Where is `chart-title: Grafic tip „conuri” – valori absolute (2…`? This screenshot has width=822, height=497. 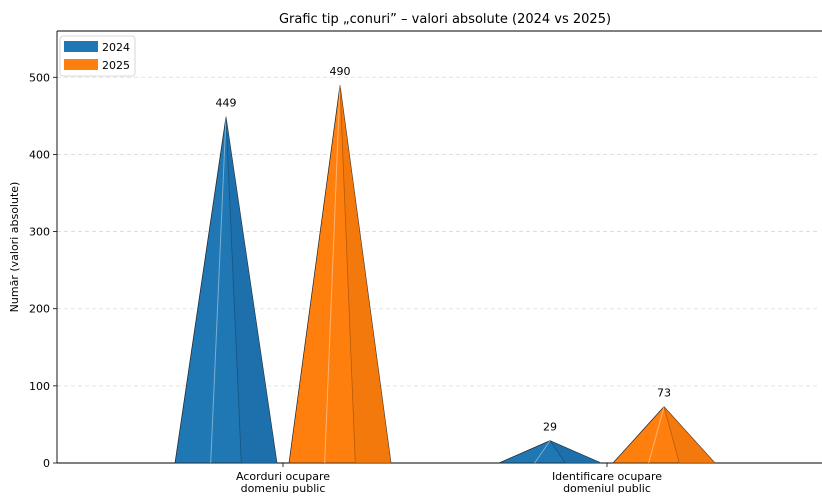 chart-title: Grafic tip „conuri” – valori absolute (2… is located at coordinates (445, 19).